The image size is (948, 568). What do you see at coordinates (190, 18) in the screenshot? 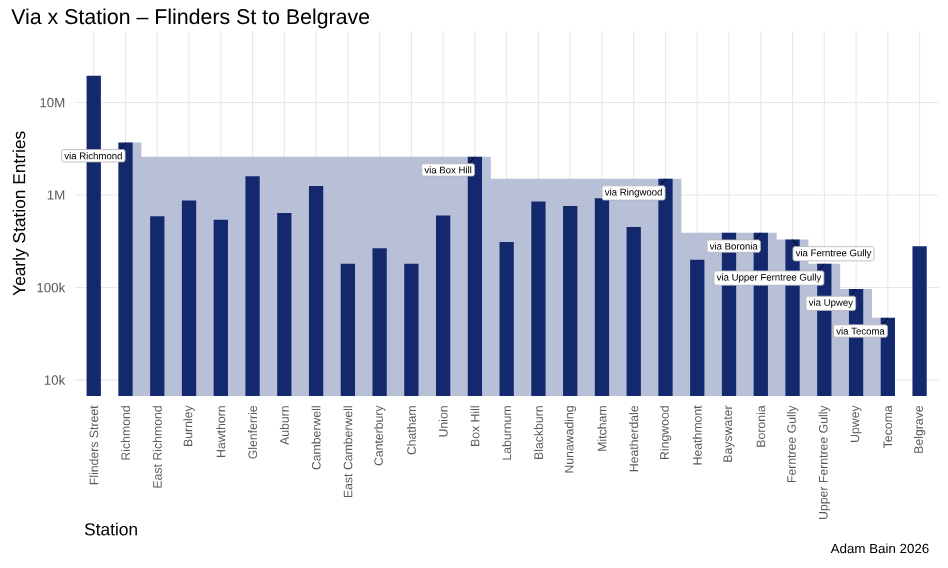
I see `chart-title: Via x Station – Flinders St to Belgrave` at bounding box center [190, 18].